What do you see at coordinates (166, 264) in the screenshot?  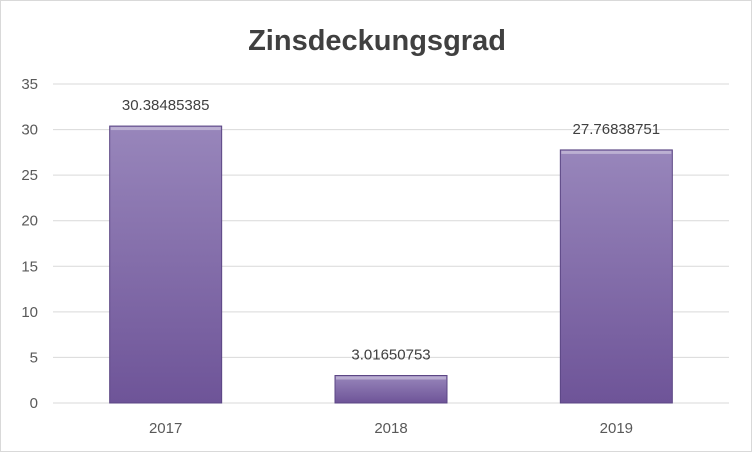 I see `bar-2017` at bounding box center [166, 264].